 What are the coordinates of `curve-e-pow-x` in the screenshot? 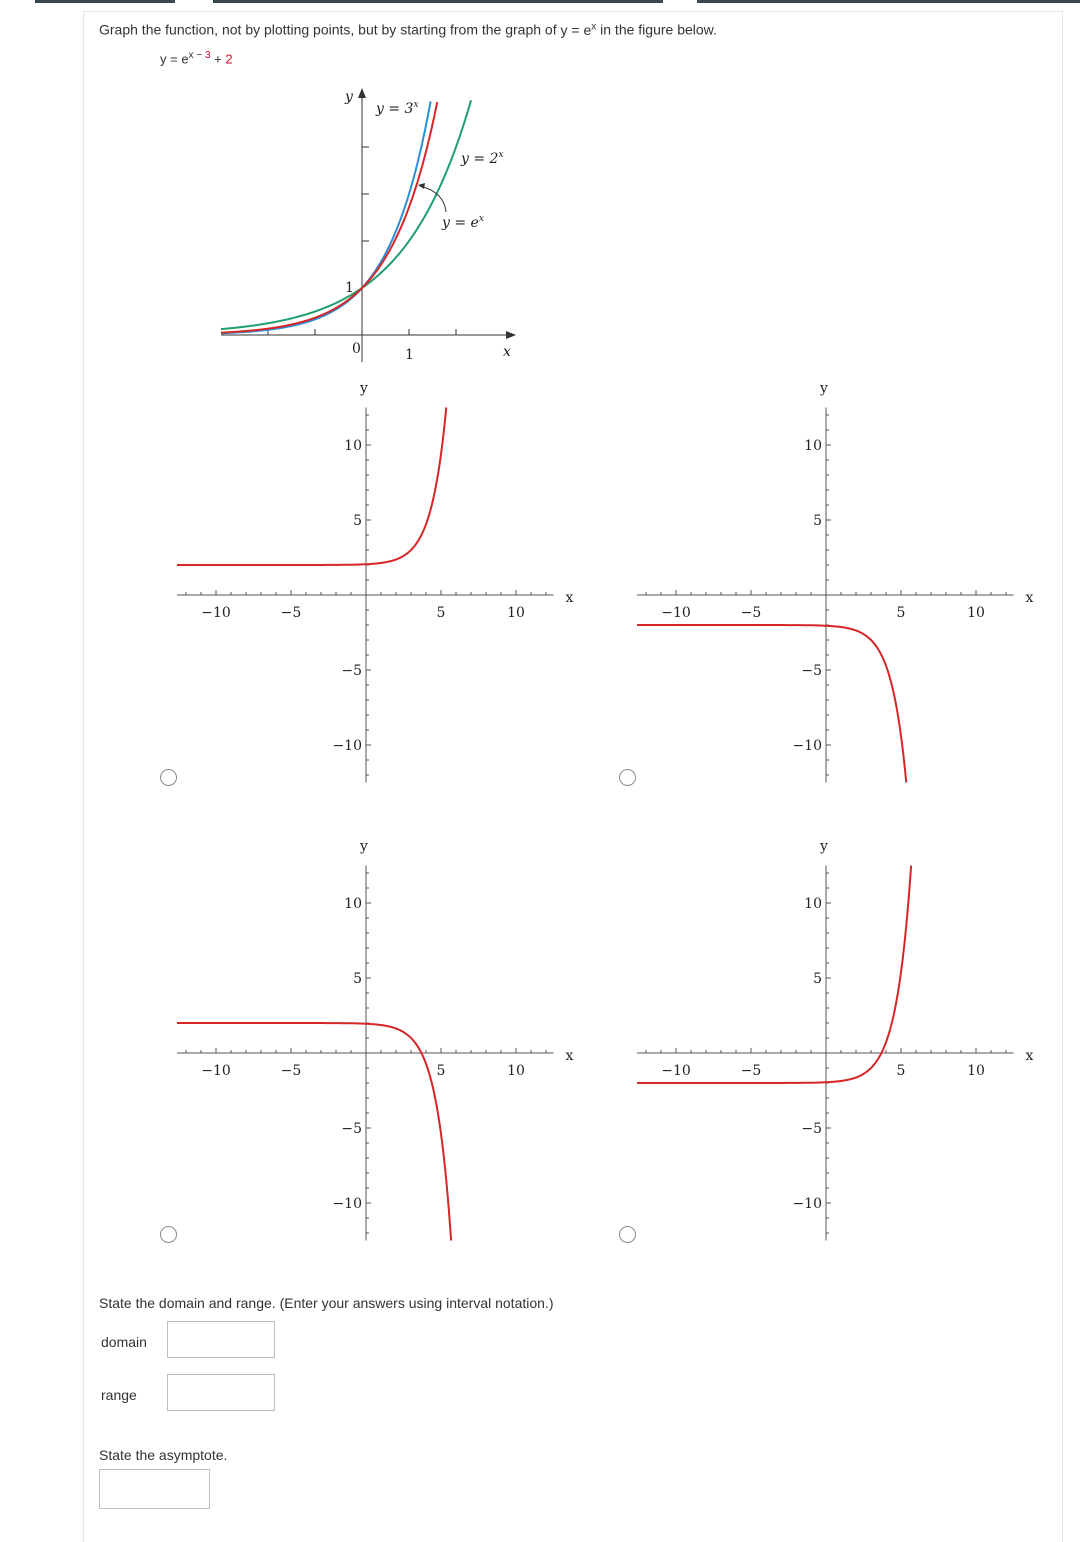 It's located at (329, 218).